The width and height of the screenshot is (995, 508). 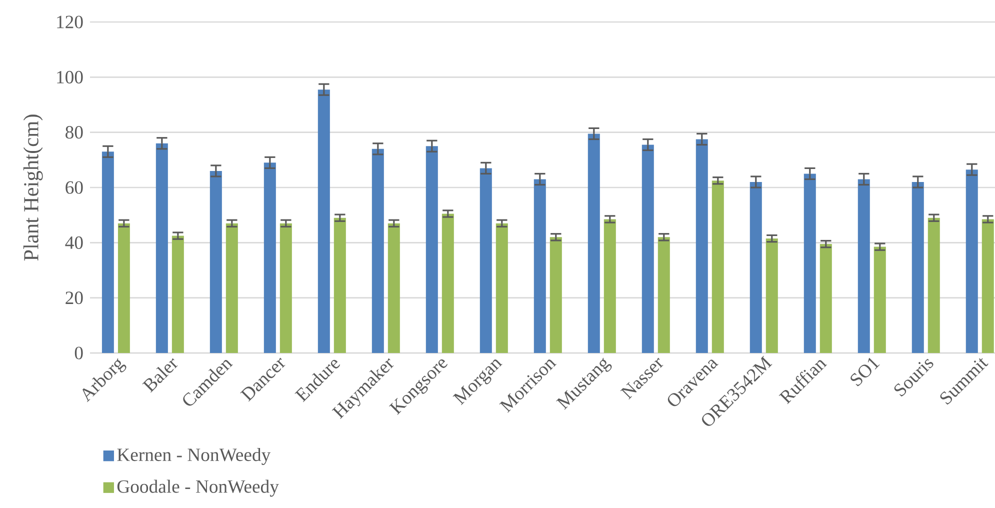 I want to click on y-tick-label: 100, so click(x=70, y=77).